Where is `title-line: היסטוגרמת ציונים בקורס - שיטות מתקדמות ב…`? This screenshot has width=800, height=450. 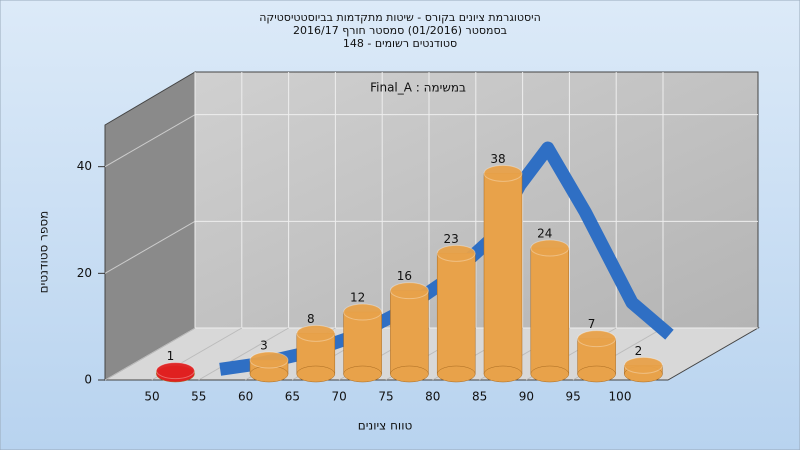
title-line: היסטוגרמת ציונים בקורס - שיטות מתקדמות ב… is located at coordinates (400, 17).